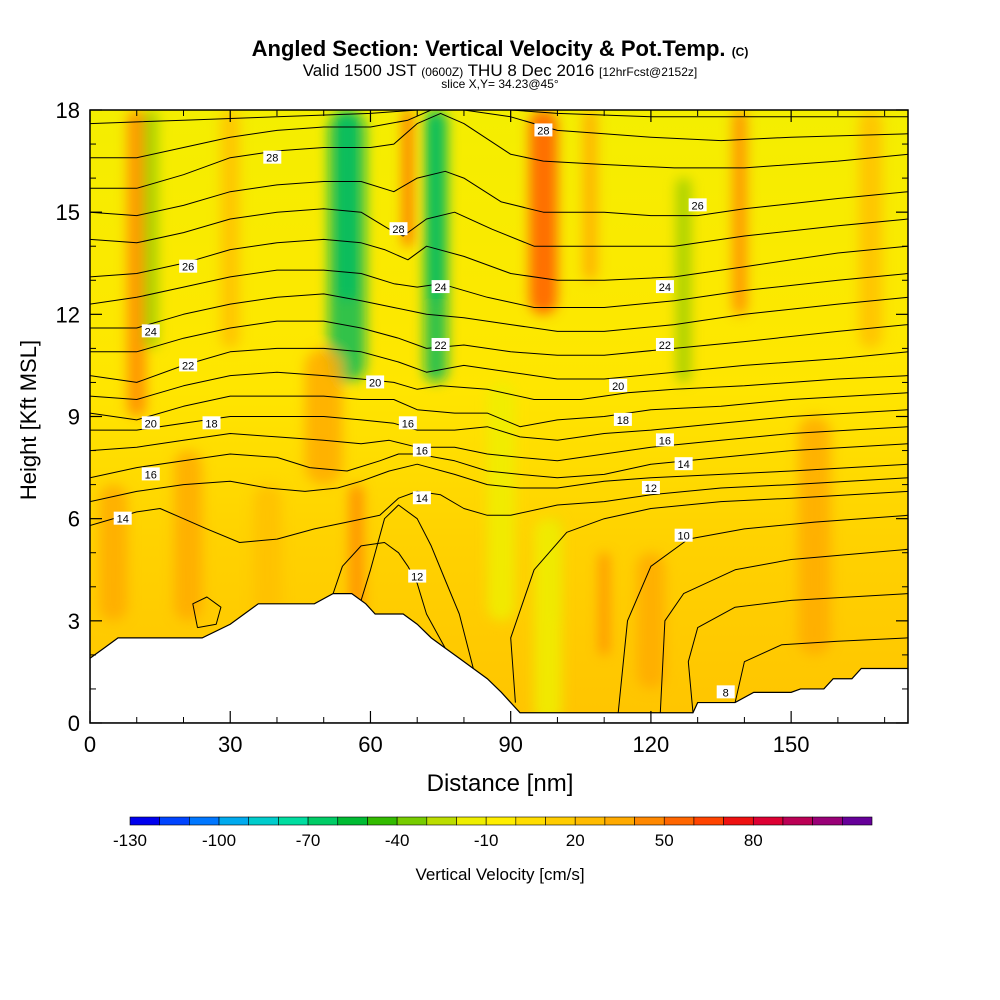 The image size is (1000, 1000). I want to click on contour-label-text: 8, so click(726, 693).